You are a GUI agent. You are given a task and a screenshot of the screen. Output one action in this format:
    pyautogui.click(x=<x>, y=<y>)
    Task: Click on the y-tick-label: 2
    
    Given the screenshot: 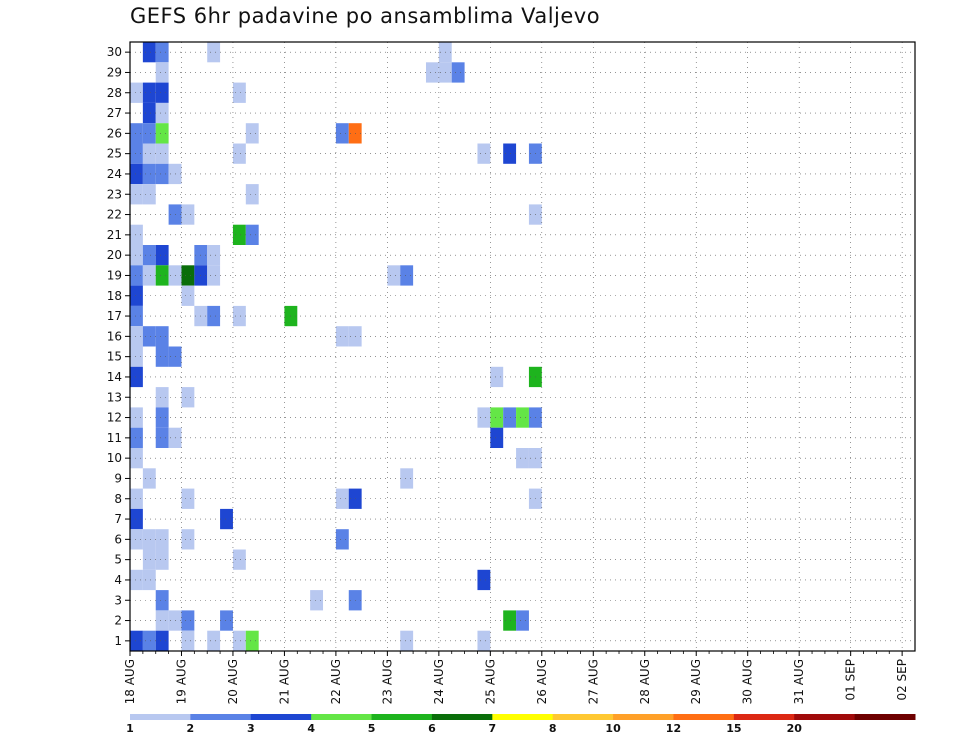 What is the action you would take?
    pyautogui.click(x=118, y=621)
    